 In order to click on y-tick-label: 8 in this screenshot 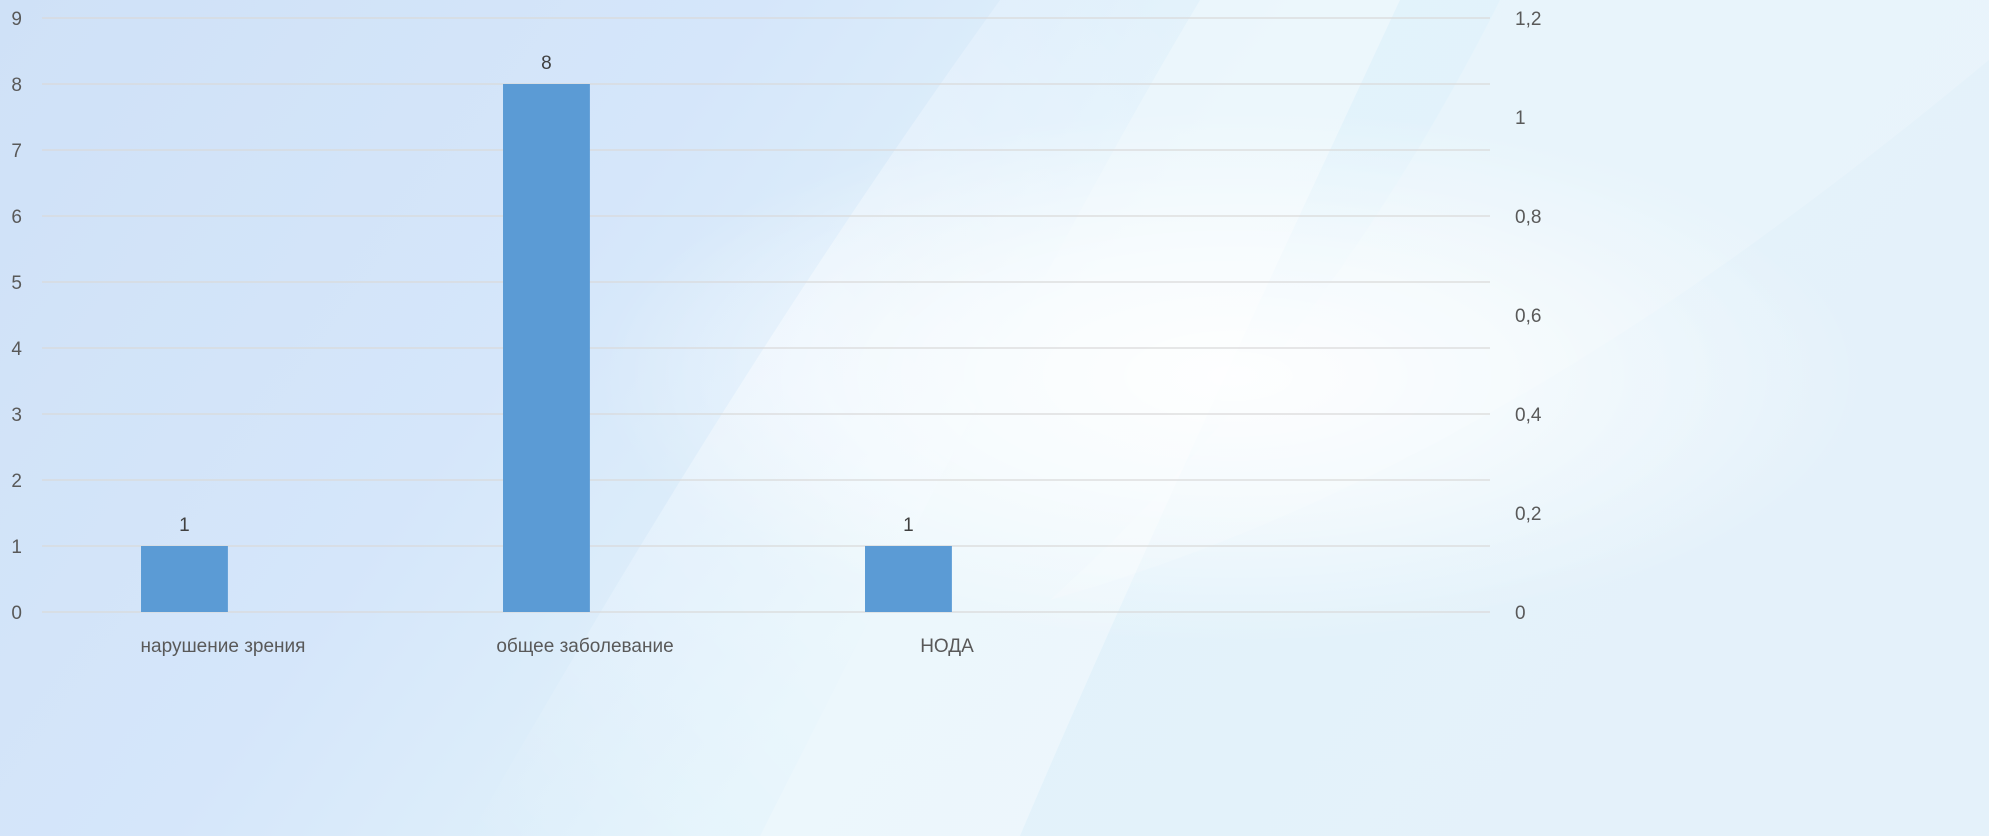, I will do `click(16, 85)`.